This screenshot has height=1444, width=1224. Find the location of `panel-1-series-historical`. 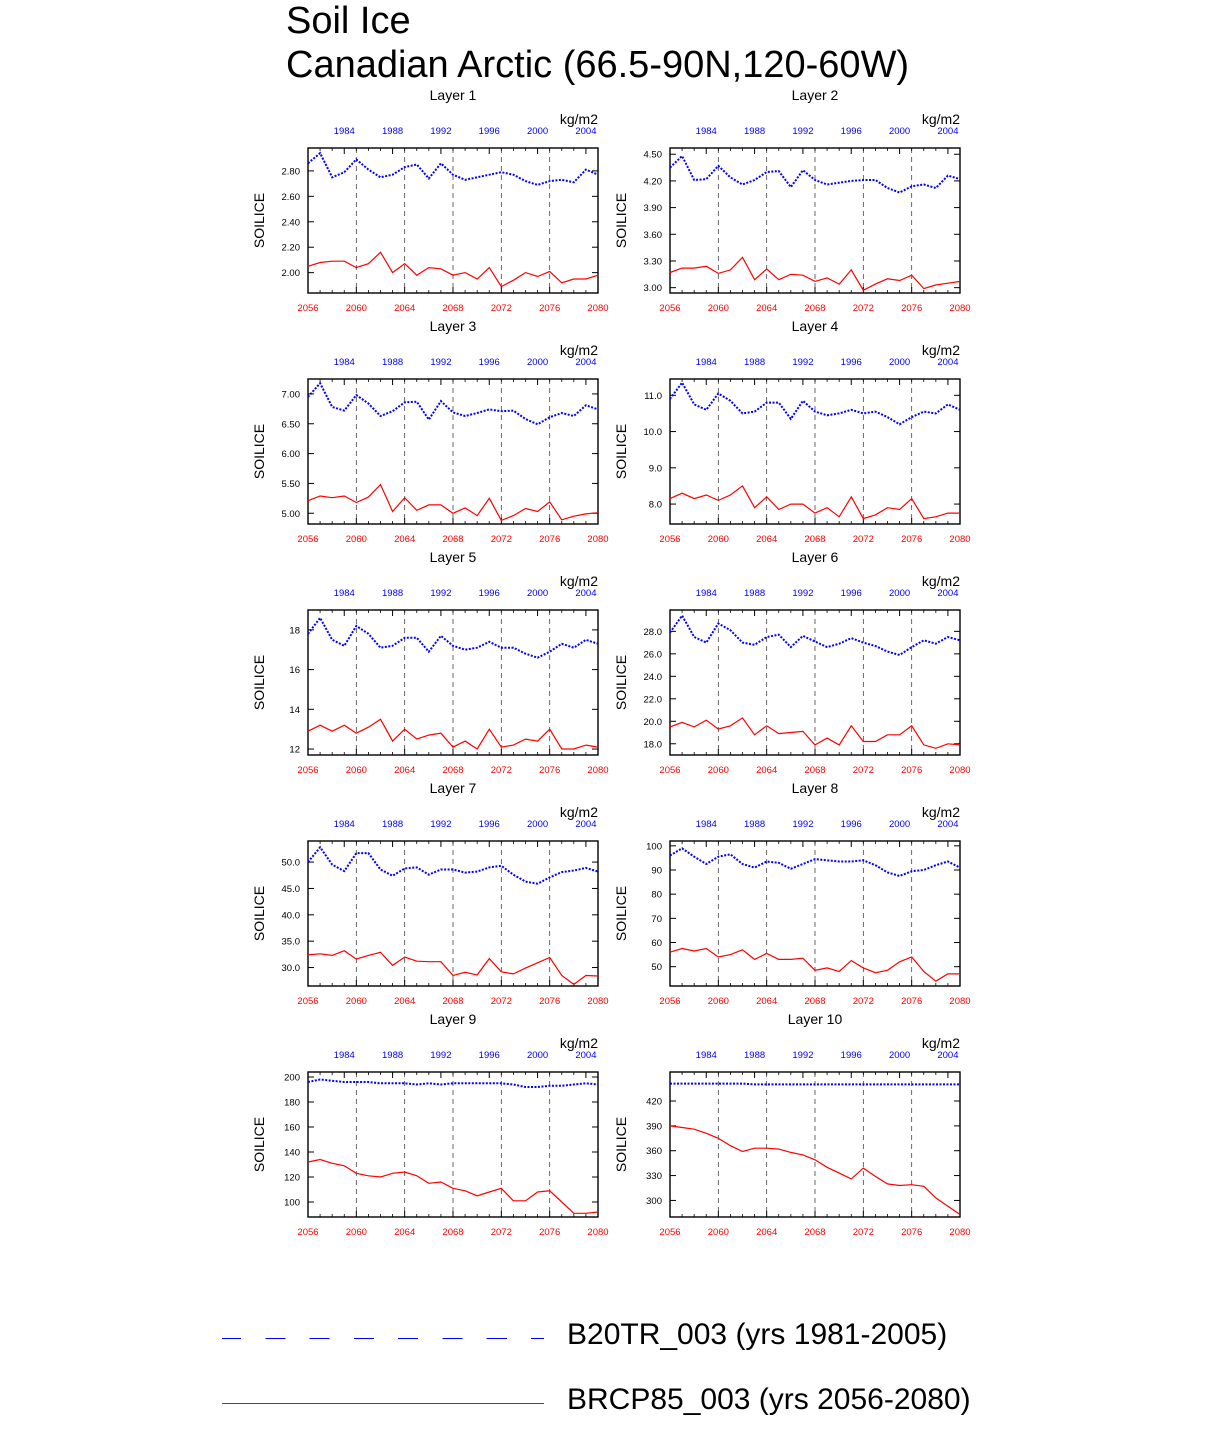

panel-1-series-historical is located at coordinates (453, 168).